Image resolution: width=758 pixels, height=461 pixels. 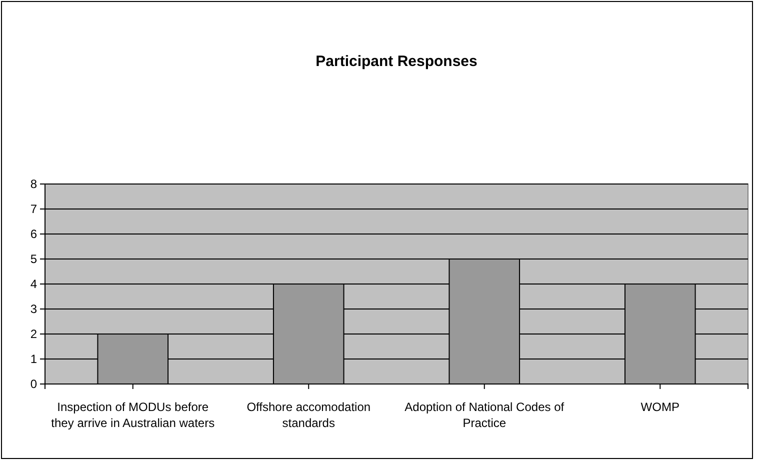 I want to click on x-tick-label: WOMP, so click(x=660, y=407).